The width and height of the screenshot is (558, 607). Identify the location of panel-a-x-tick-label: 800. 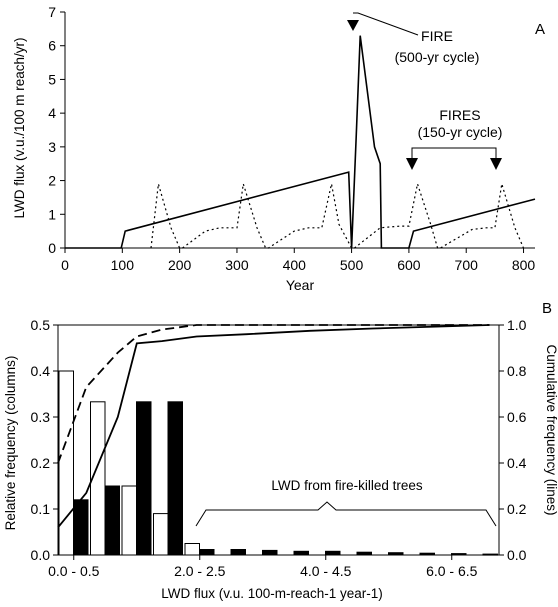
(524, 265).